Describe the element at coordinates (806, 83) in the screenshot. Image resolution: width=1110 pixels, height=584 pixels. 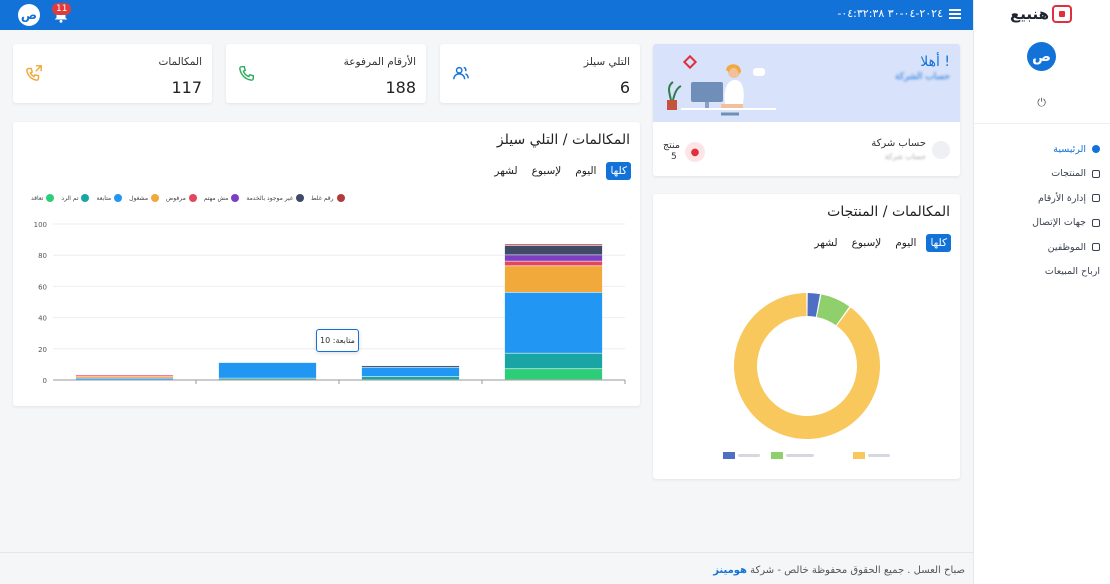
I see `welcome-banner: أهلا ! حساب الشركة` at that location.